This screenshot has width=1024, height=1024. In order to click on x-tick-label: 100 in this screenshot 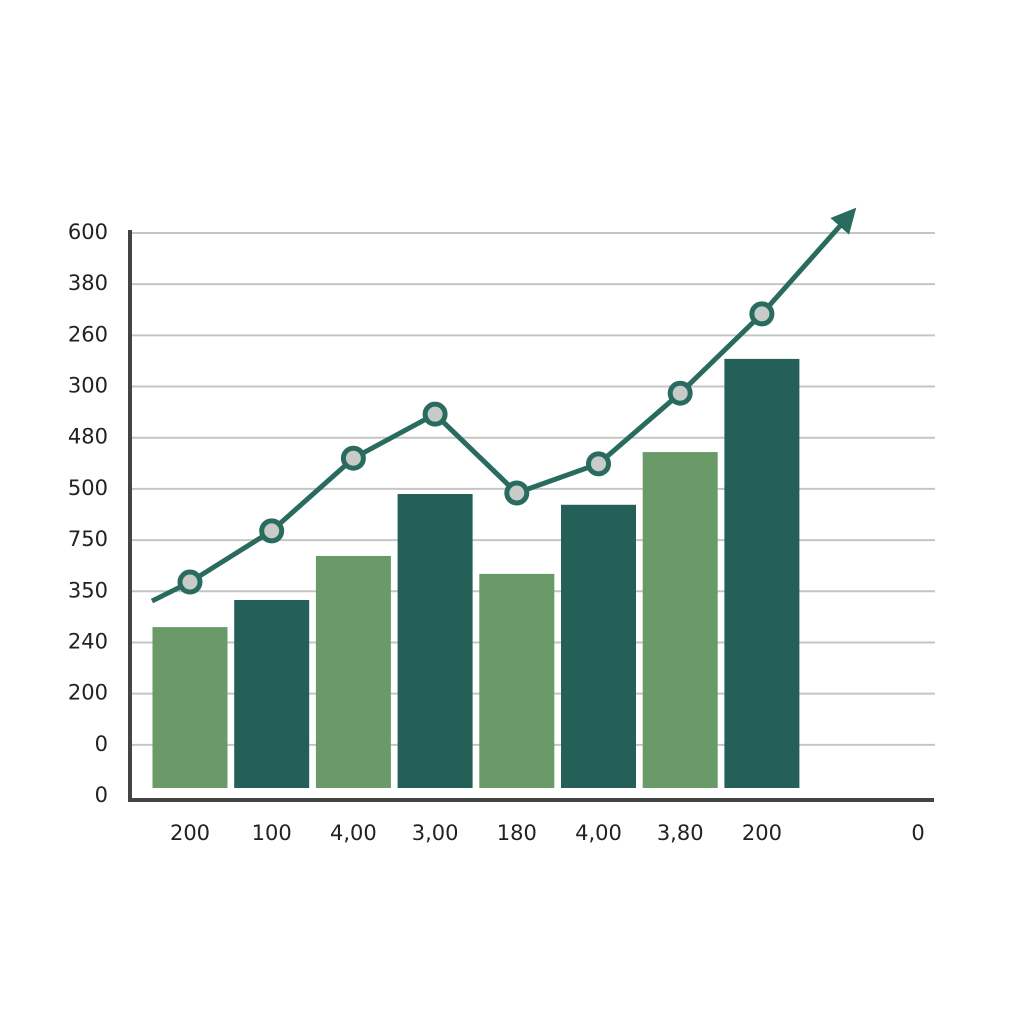, I will do `click(272, 833)`.